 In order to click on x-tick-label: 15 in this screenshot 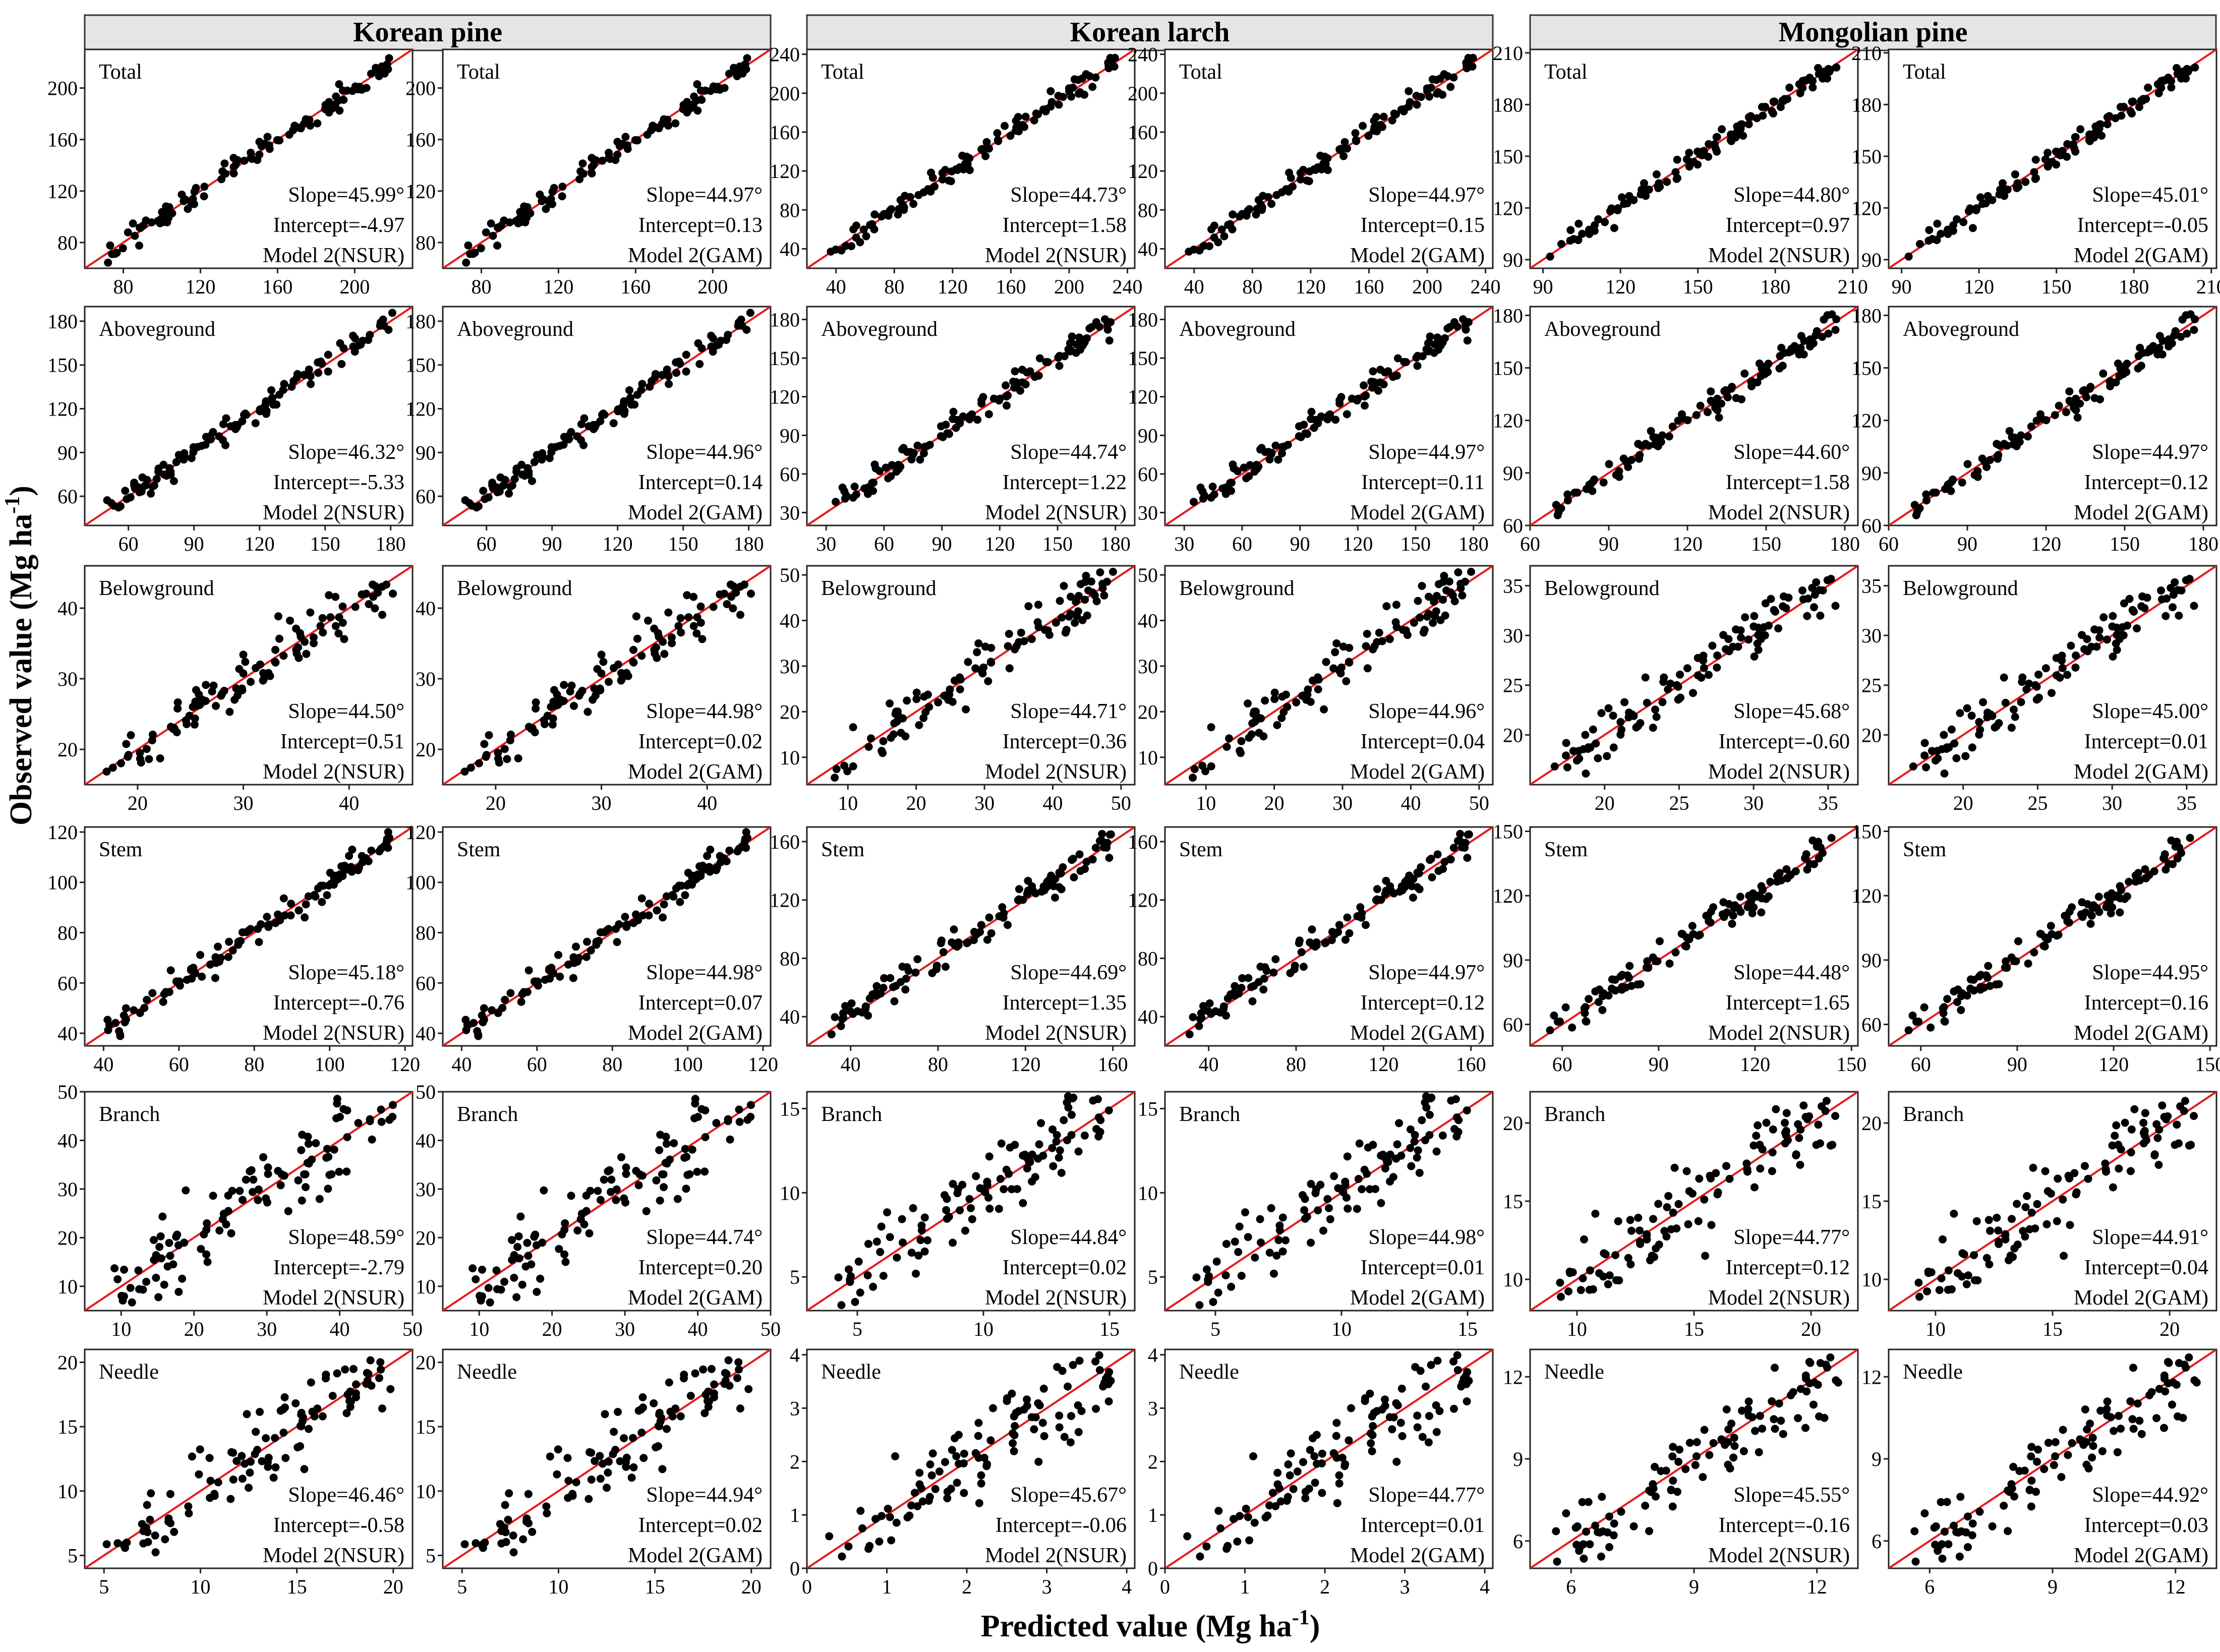, I will do `click(297, 1586)`.